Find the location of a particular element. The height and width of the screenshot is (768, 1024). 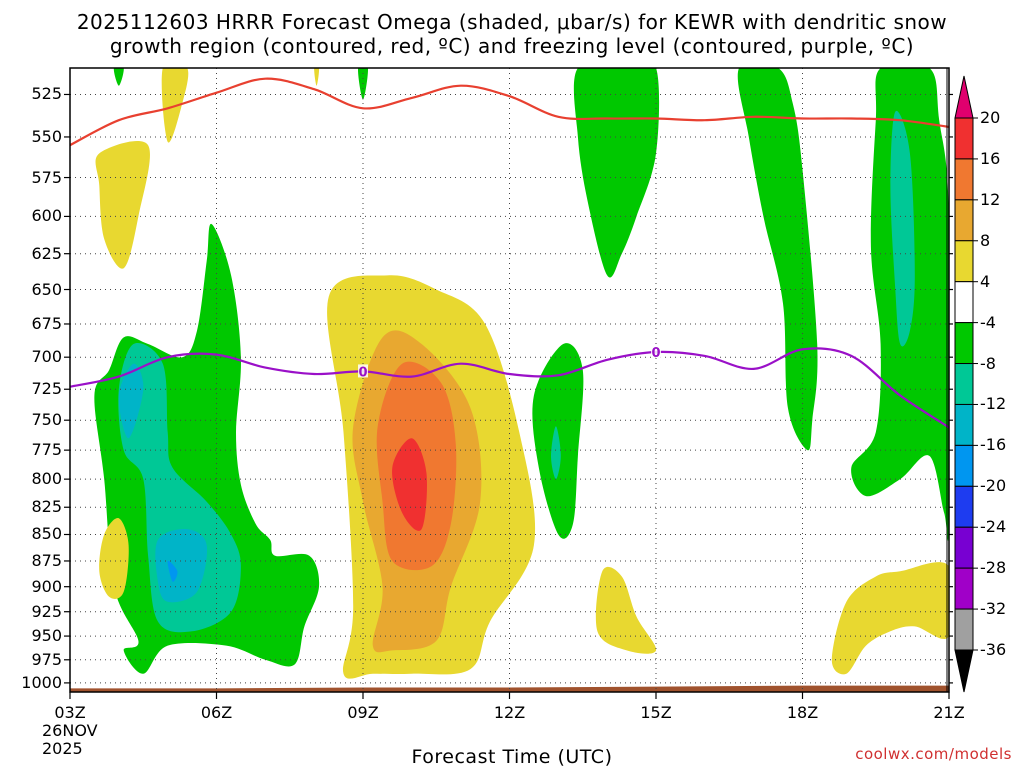

y-tick-label: 525 is located at coordinates (46, 94).